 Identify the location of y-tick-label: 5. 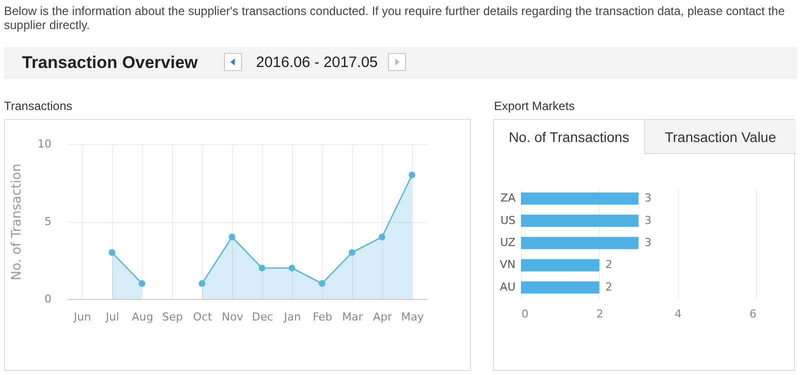
(48, 221).